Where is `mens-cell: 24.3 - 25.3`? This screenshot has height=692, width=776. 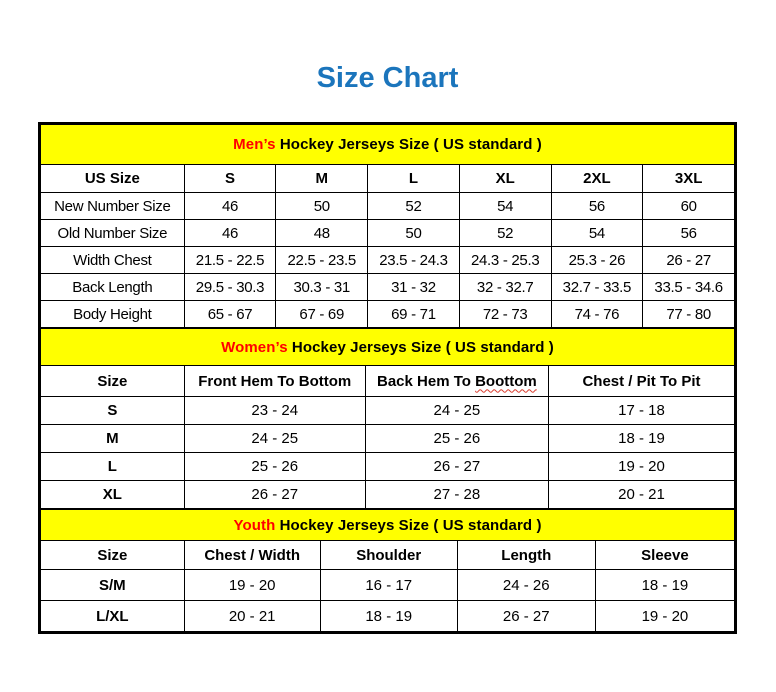 mens-cell: 24.3 - 25.3 is located at coordinates (505, 260).